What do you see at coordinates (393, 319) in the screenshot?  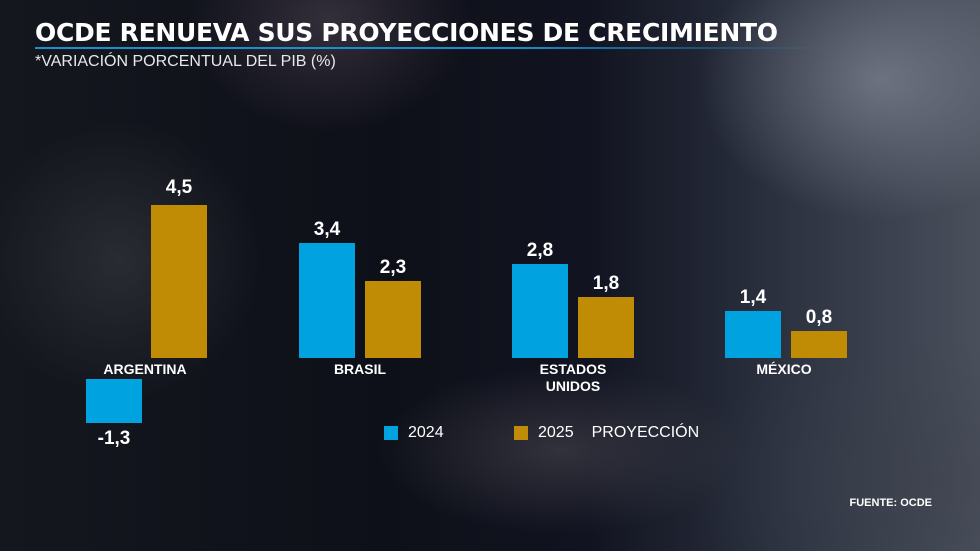 I see `bar-brasil-2025` at bounding box center [393, 319].